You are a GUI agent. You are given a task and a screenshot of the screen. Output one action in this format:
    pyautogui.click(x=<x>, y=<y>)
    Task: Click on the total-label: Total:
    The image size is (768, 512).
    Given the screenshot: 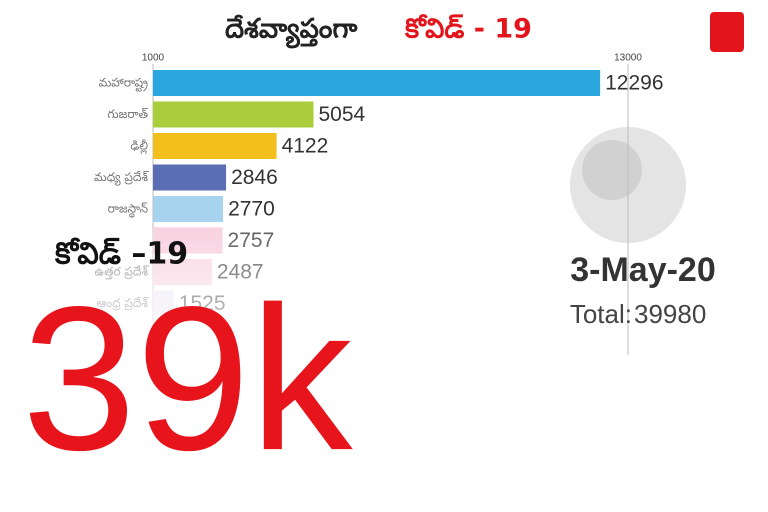 What is the action you would take?
    pyautogui.click(x=601, y=314)
    